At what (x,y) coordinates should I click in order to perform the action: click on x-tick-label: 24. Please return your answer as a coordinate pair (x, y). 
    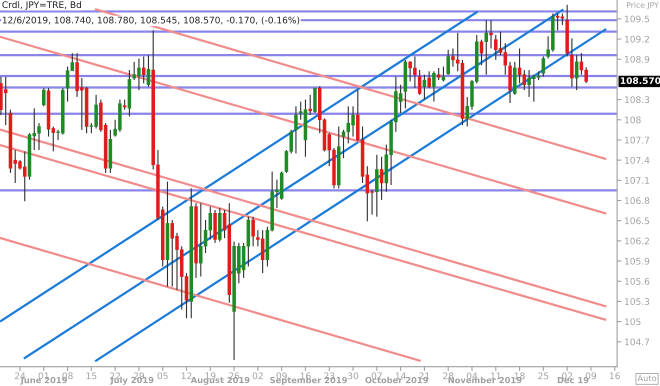
    Looking at the image, I should click on (20, 376).